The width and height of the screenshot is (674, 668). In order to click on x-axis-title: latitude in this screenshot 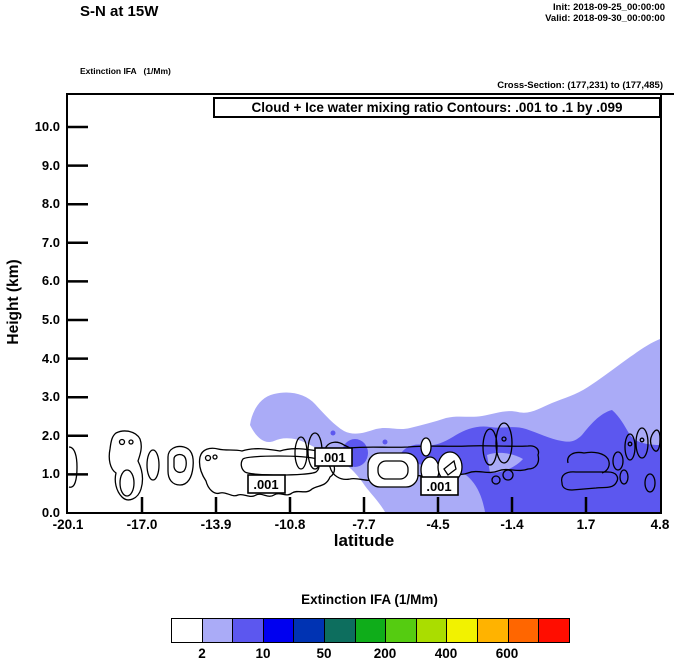, I will do `click(364, 540)`.